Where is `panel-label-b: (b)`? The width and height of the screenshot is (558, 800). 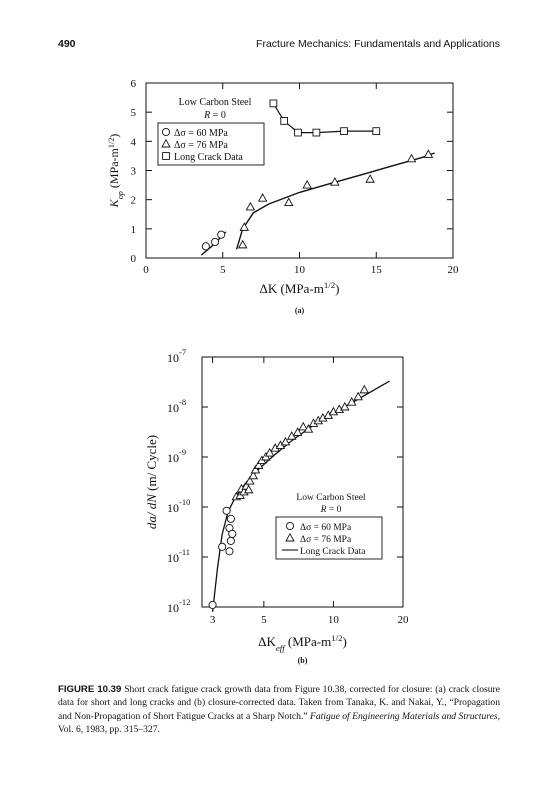 panel-label-b: (b) is located at coordinates (303, 660).